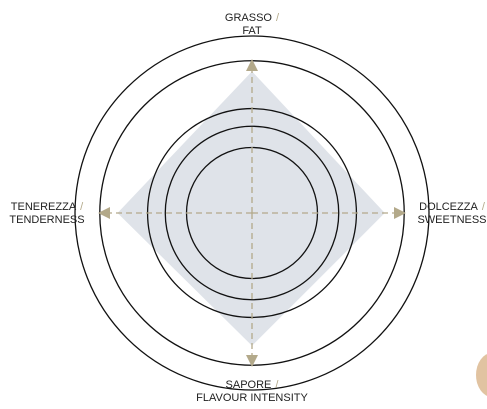  What do you see at coordinates (252, 31) in the screenshot?
I see `axis-label-en: FAT` at bounding box center [252, 31].